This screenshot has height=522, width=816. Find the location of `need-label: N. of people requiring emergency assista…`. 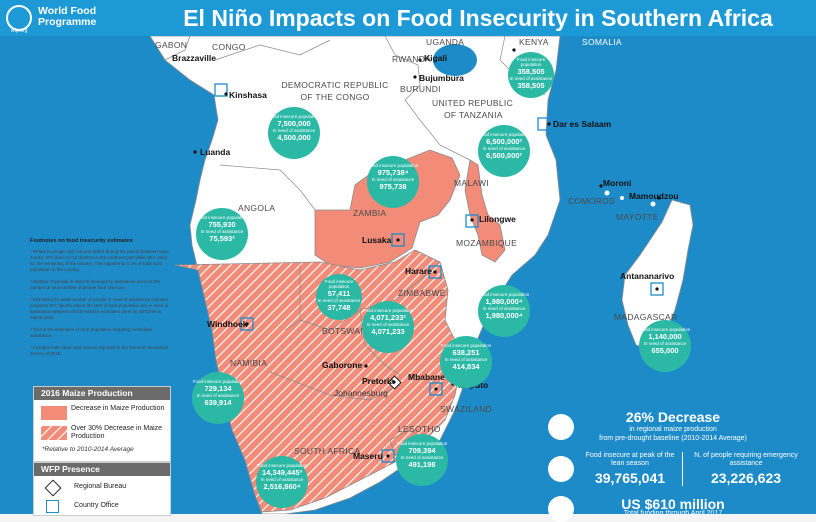

need-label: N. of people requiring emergency assista… is located at coordinates (746, 459).